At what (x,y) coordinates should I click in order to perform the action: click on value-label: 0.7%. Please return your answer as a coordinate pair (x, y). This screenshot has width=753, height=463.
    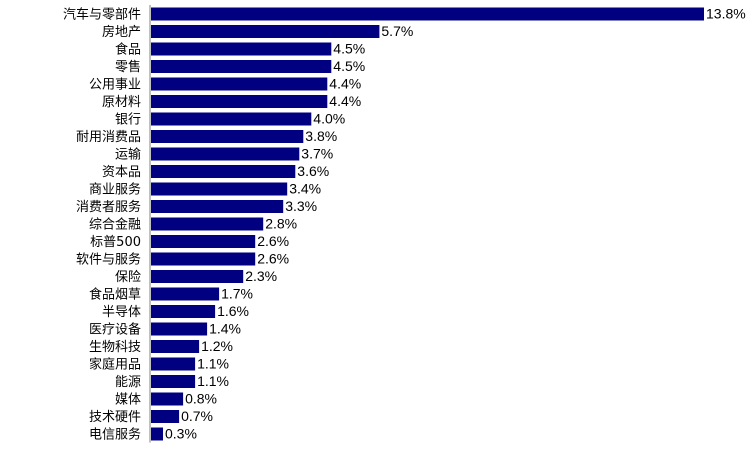
    Looking at the image, I should click on (197, 416).